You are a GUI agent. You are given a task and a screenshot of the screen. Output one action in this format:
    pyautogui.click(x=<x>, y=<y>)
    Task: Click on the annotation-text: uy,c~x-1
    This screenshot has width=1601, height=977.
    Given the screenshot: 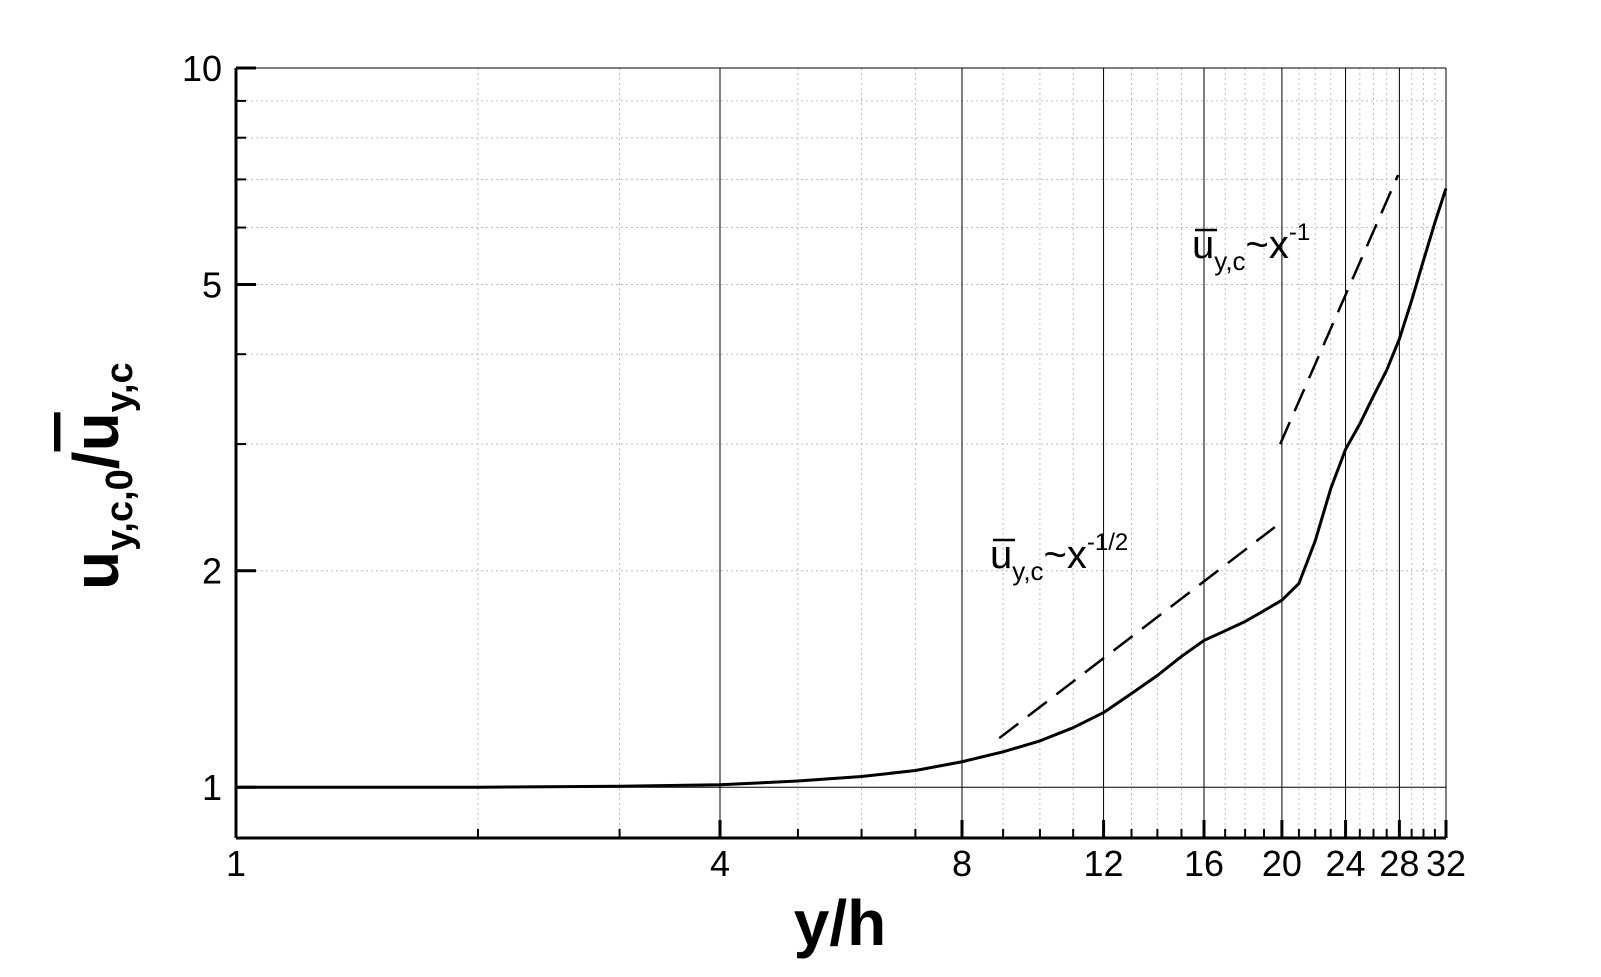 What is the action you would take?
    pyautogui.click(x=1251, y=247)
    